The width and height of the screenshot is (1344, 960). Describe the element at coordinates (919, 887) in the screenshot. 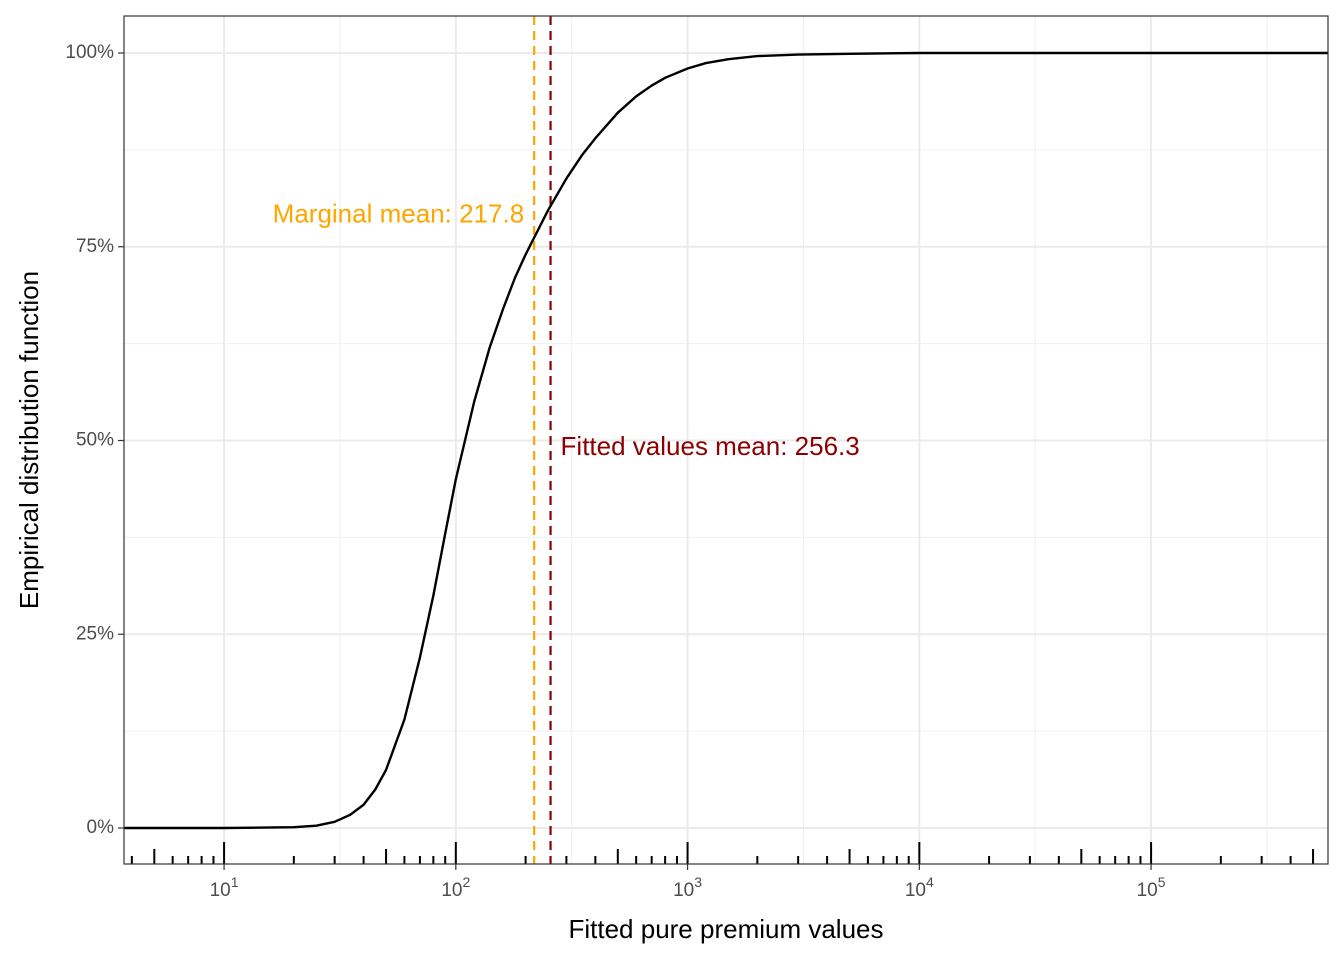

I see `x-tick-label: 10⁴` at that location.